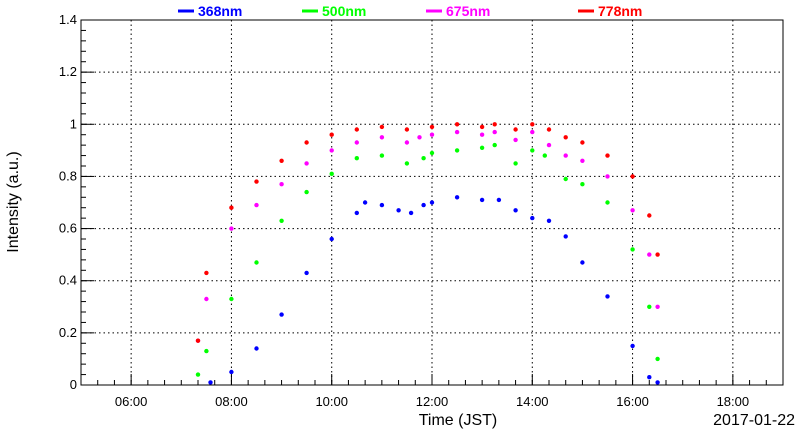 Image resolution: width=800 pixels, height=434 pixels. I want to click on x-tick-label: 12:00, so click(432, 401).